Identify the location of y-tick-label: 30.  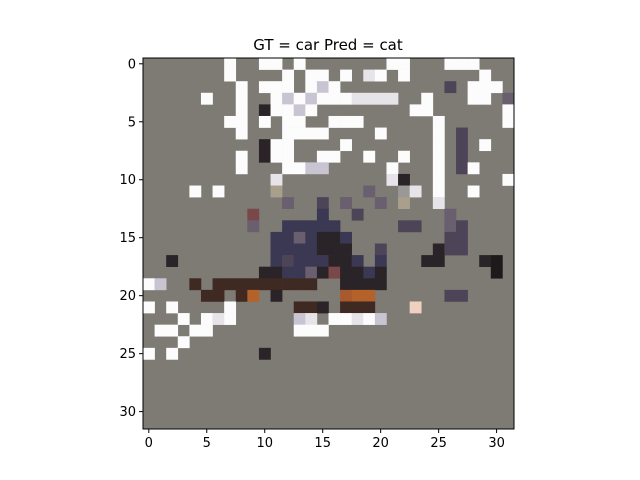
(127, 412).